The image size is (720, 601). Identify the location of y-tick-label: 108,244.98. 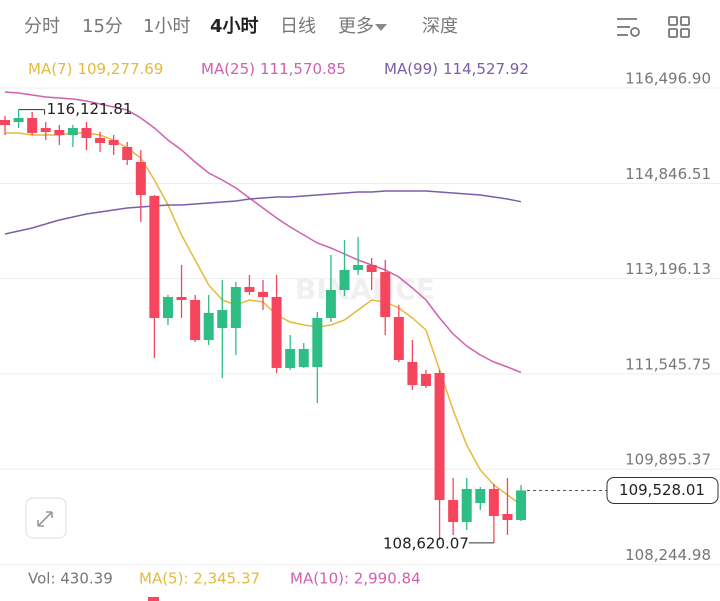
(668, 555).